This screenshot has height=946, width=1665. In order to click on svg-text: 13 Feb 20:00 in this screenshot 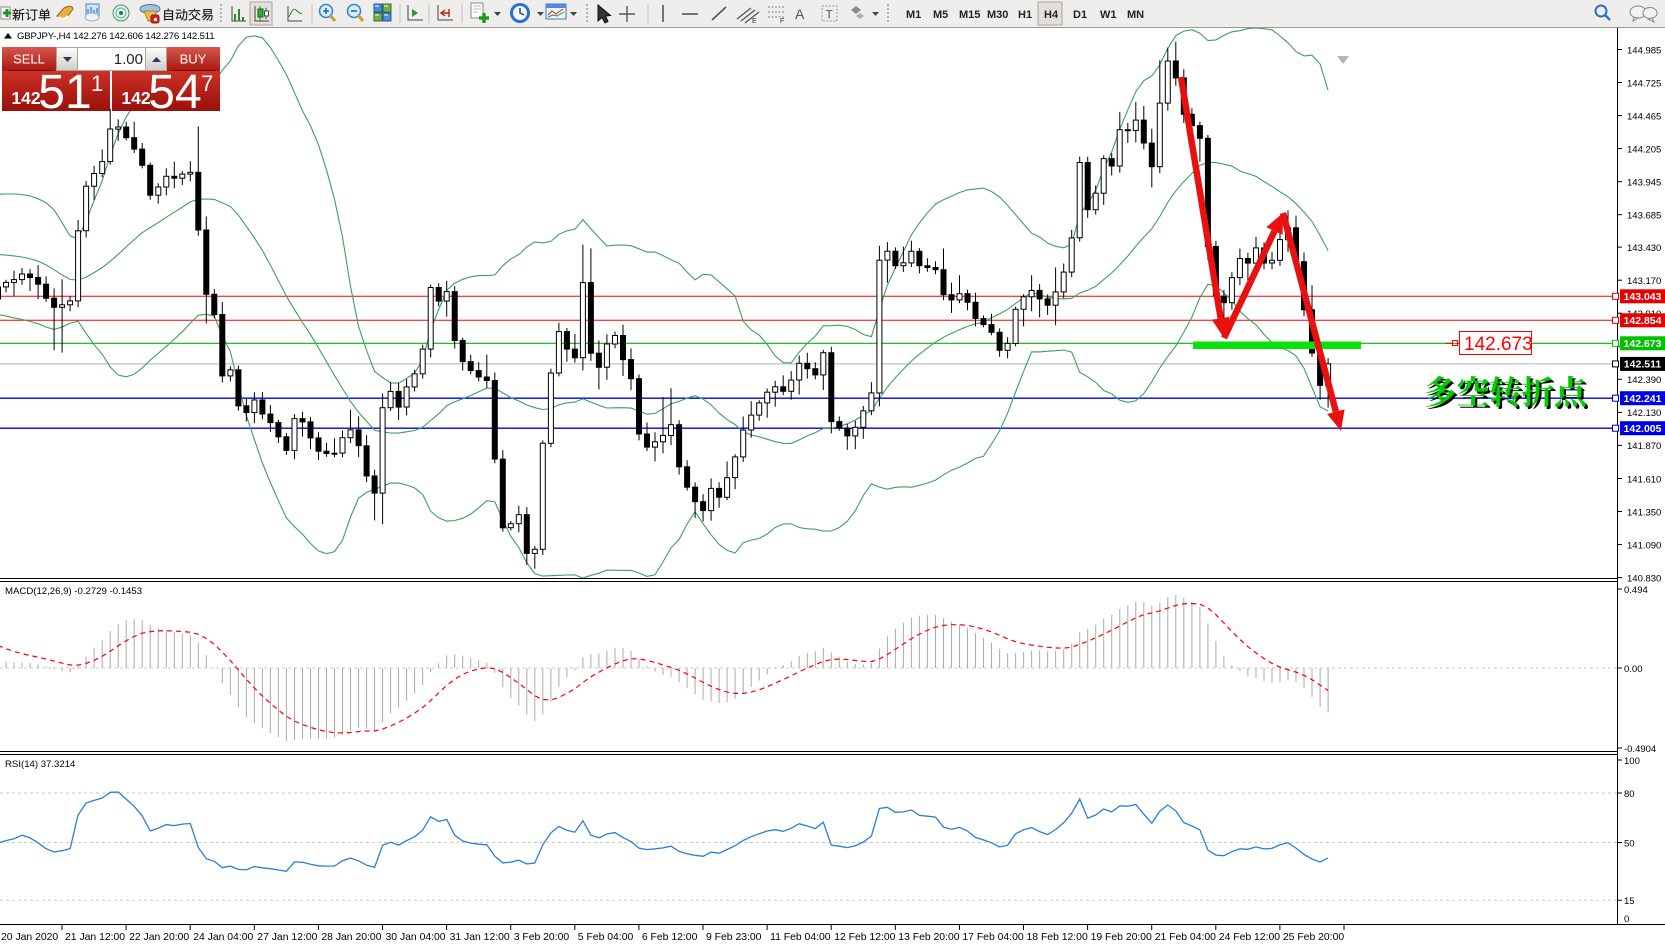, I will do `click(928, 937)`.